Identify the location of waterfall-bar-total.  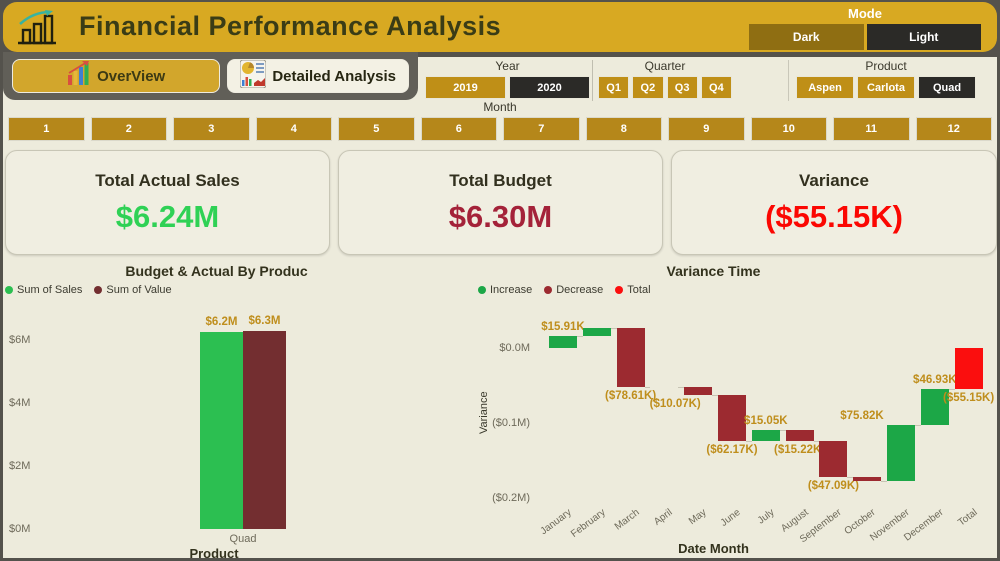
(968, 369).